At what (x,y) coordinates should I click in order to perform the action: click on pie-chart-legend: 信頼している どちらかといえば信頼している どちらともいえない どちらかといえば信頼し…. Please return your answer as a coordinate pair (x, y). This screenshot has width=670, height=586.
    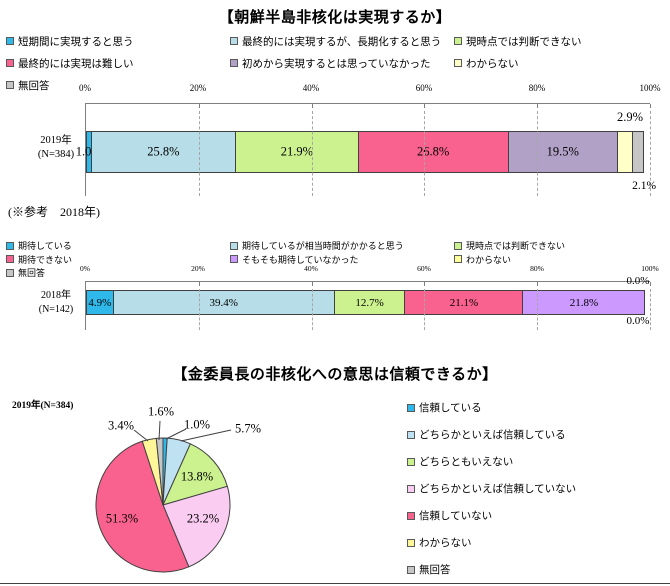
    Looking at the image, I should click on (491, 494).